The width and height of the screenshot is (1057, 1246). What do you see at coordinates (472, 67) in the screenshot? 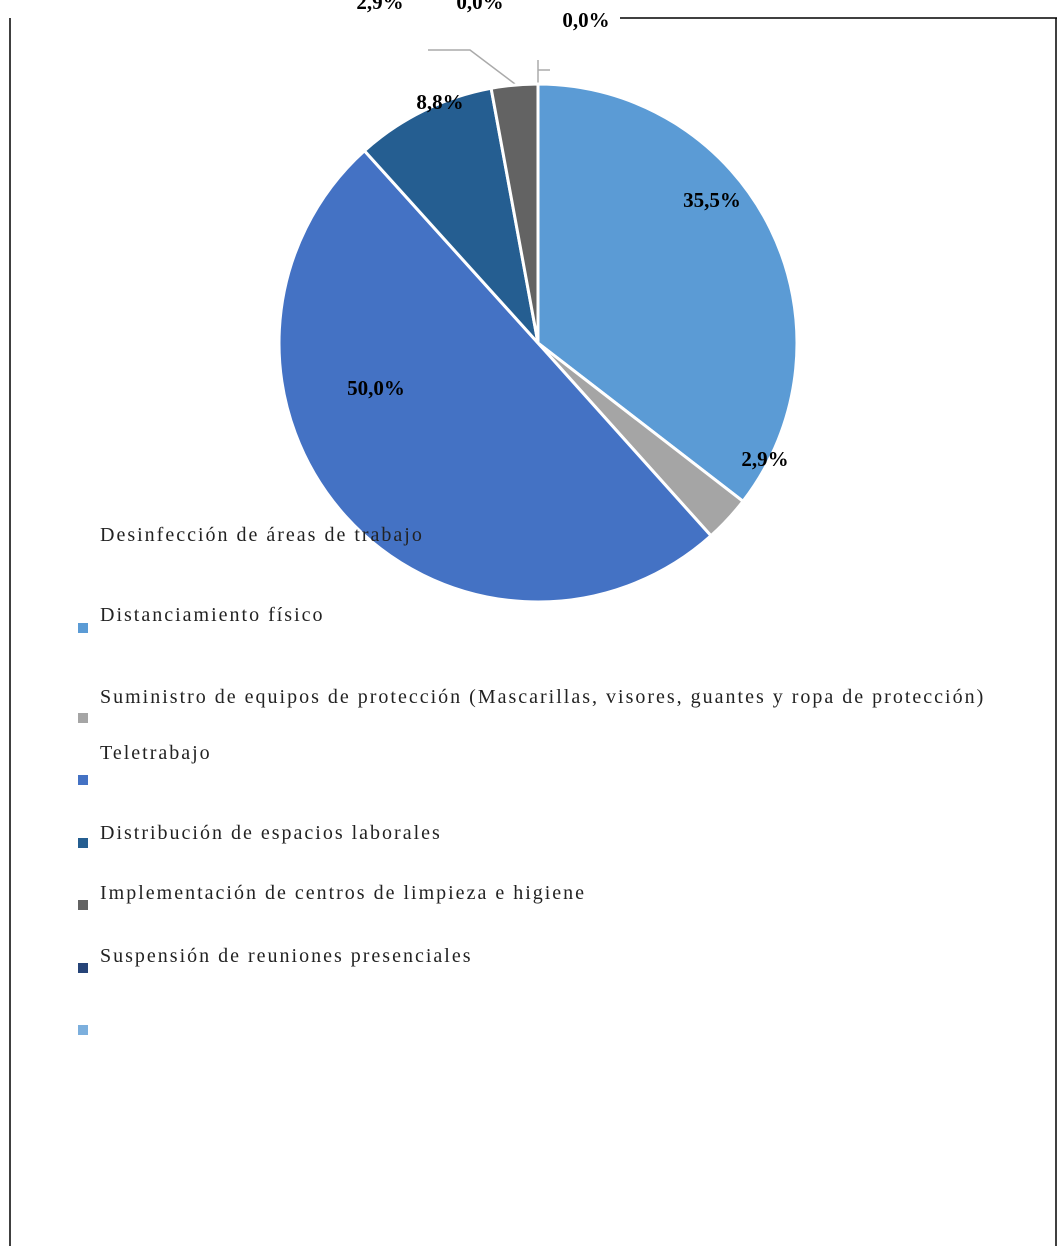
I see `leader-line` at bounding box center [472, 67].